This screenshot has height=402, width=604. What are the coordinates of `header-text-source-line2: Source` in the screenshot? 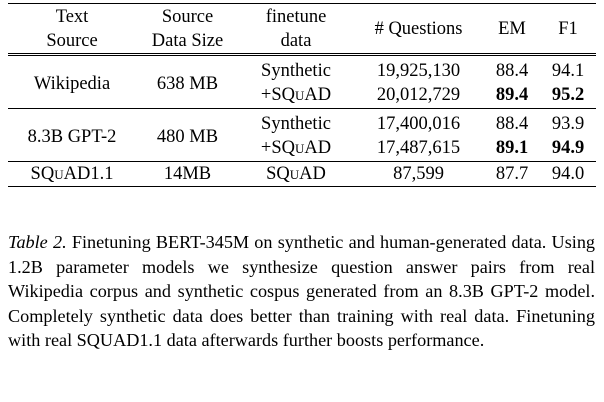 It's located at (72, 41).